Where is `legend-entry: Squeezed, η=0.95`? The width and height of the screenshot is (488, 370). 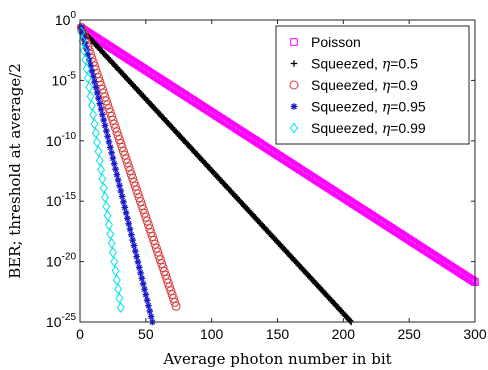 legend-entry: Squeezed, η=0.95 is located at coordinates (358, 107).